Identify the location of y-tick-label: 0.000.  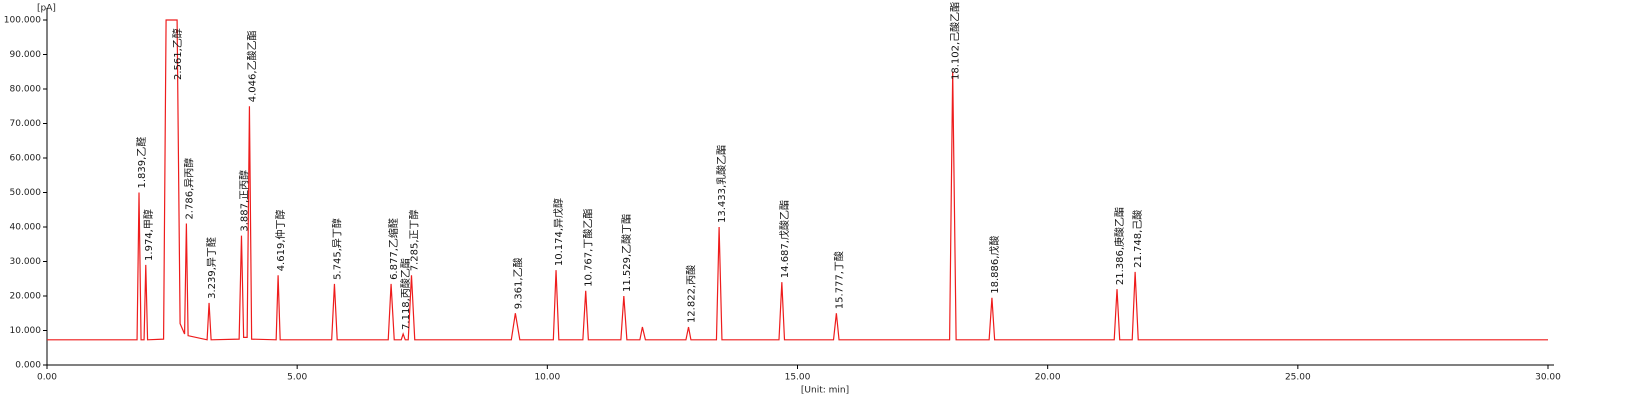
(28, 366).